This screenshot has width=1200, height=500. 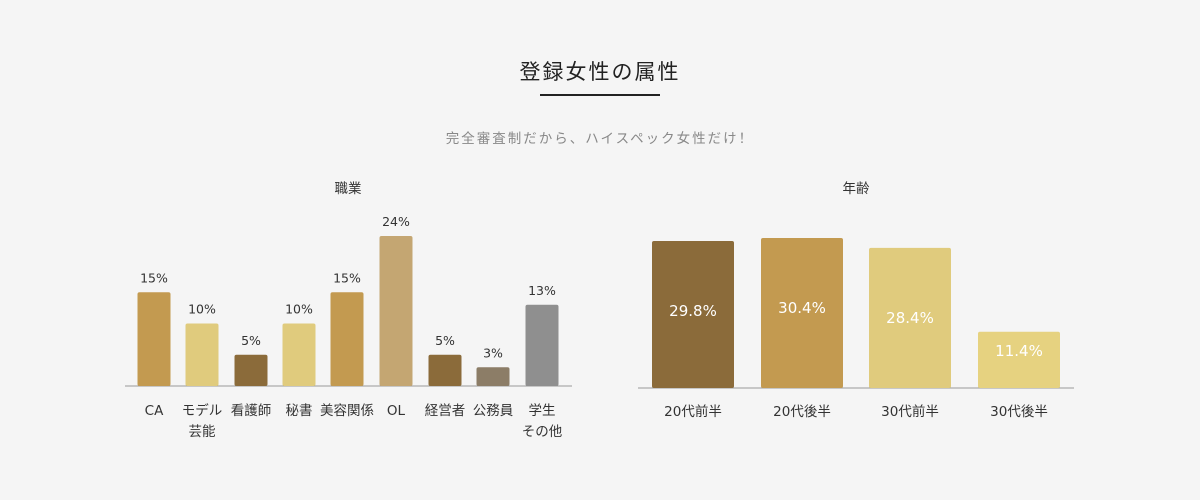 I want to click on page-title: 登録女性の属性, so click(x=600, y=72).